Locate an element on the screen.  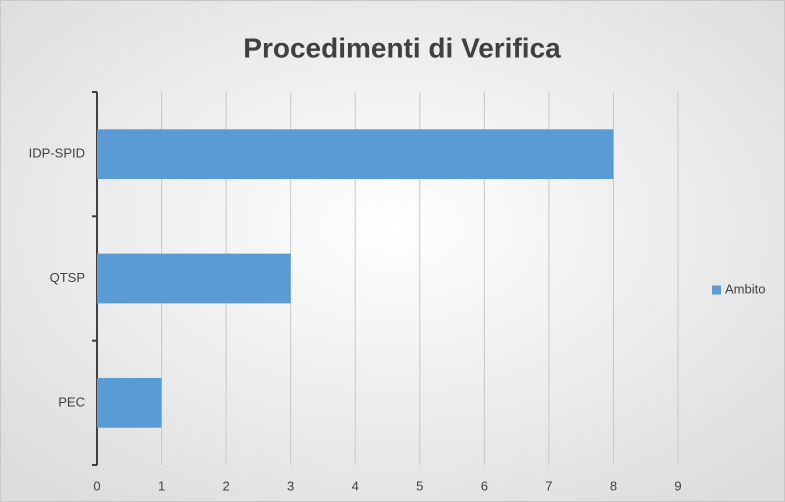
x-tick-label: 0 is located at coordinates (96, 485).